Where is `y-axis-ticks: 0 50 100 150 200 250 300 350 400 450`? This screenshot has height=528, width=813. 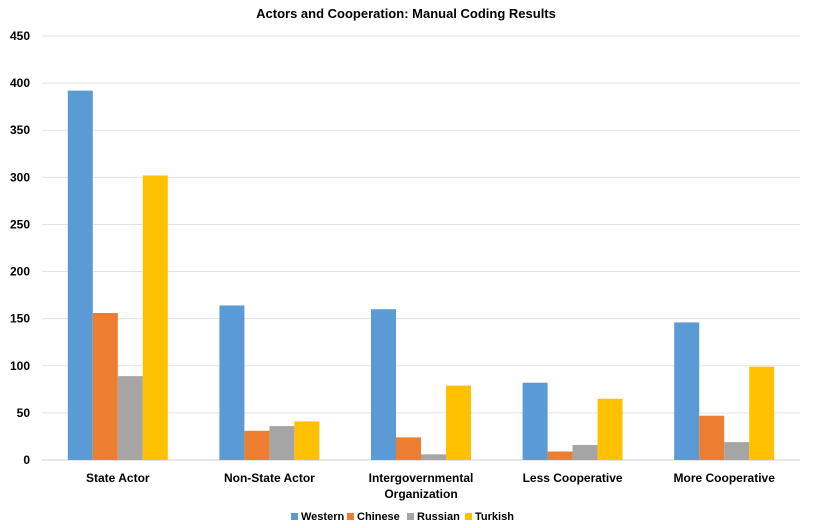
y-axis-ticks: 0 50 100 150 200 250 300 350 400 450 is located at coordinates (20, 248).